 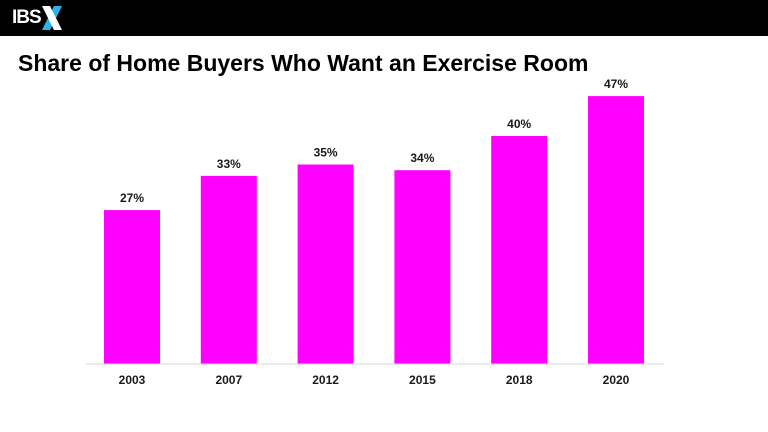 What do you see at coordinates (519, 380) in the screenshot?
I see `x-tick-label-2018: 2018` at bounding box center [519, 380].